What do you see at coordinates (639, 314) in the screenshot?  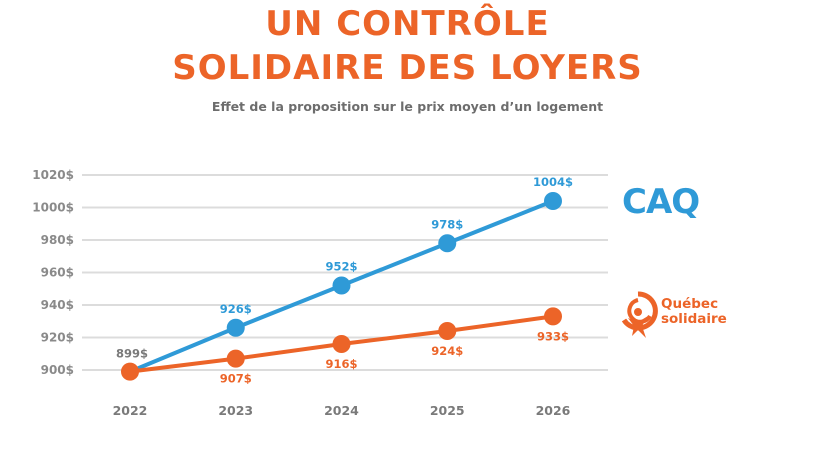 I see `quebec-solidaire-logo-icon` at bounding box center [639, 314].